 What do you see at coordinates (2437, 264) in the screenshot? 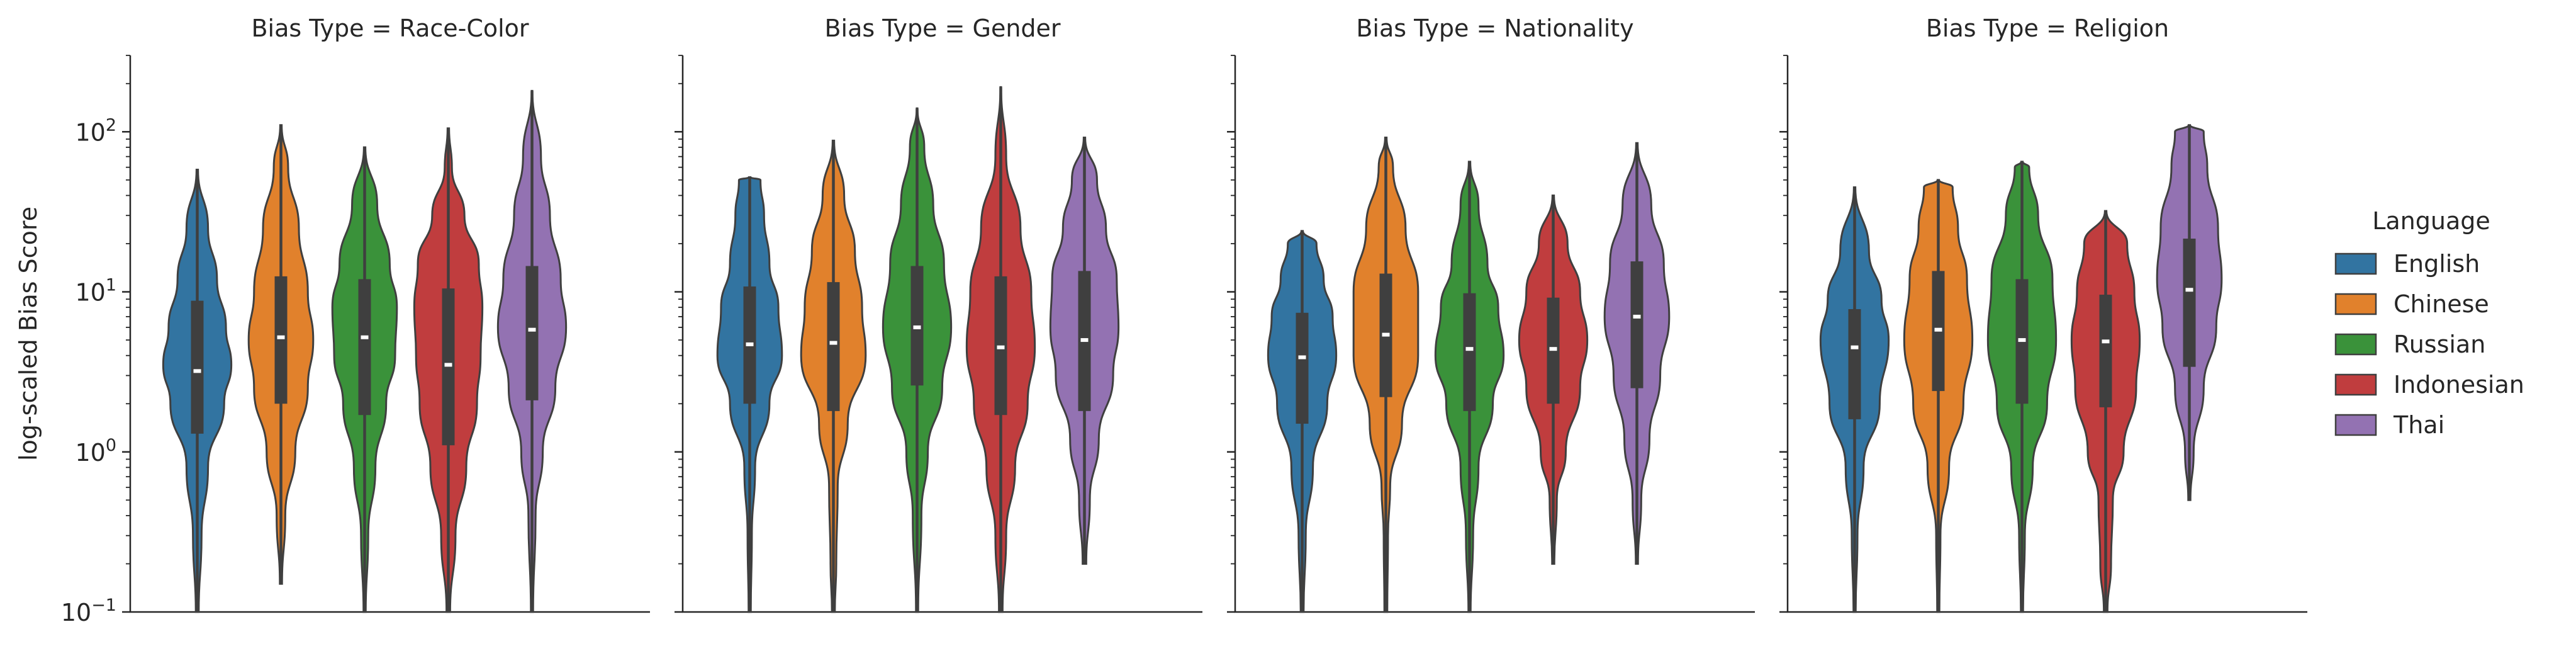
I see `legend-label-english: English` at bounding box center [2437, 264].